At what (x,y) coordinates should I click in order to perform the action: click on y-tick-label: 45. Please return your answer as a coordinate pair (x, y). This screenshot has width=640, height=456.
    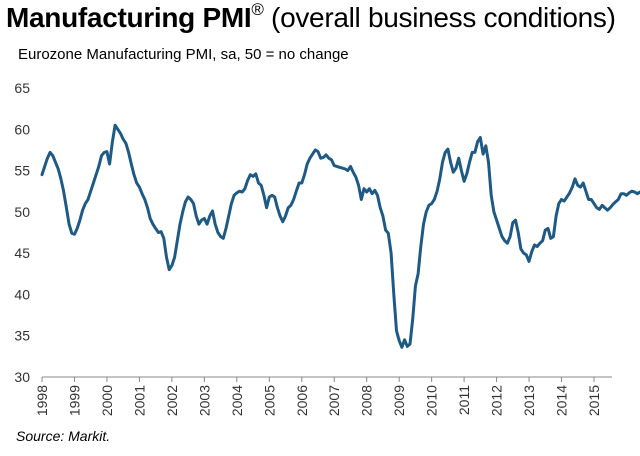
    Looking at the image, I should click on (22, 253).